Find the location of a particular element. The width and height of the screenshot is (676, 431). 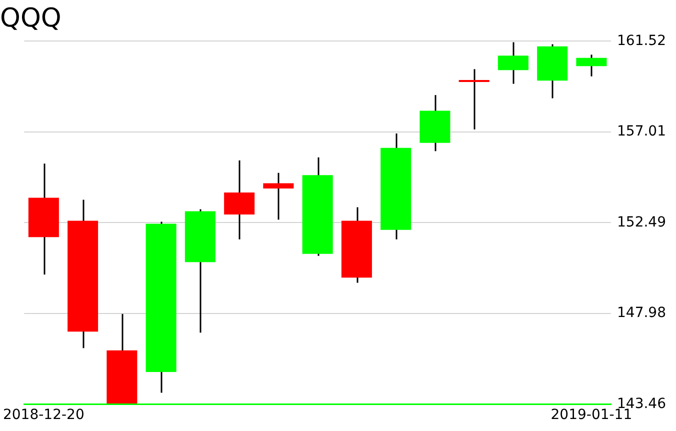

y-tick-label: 161.52 is located at coordinates (641, 40).